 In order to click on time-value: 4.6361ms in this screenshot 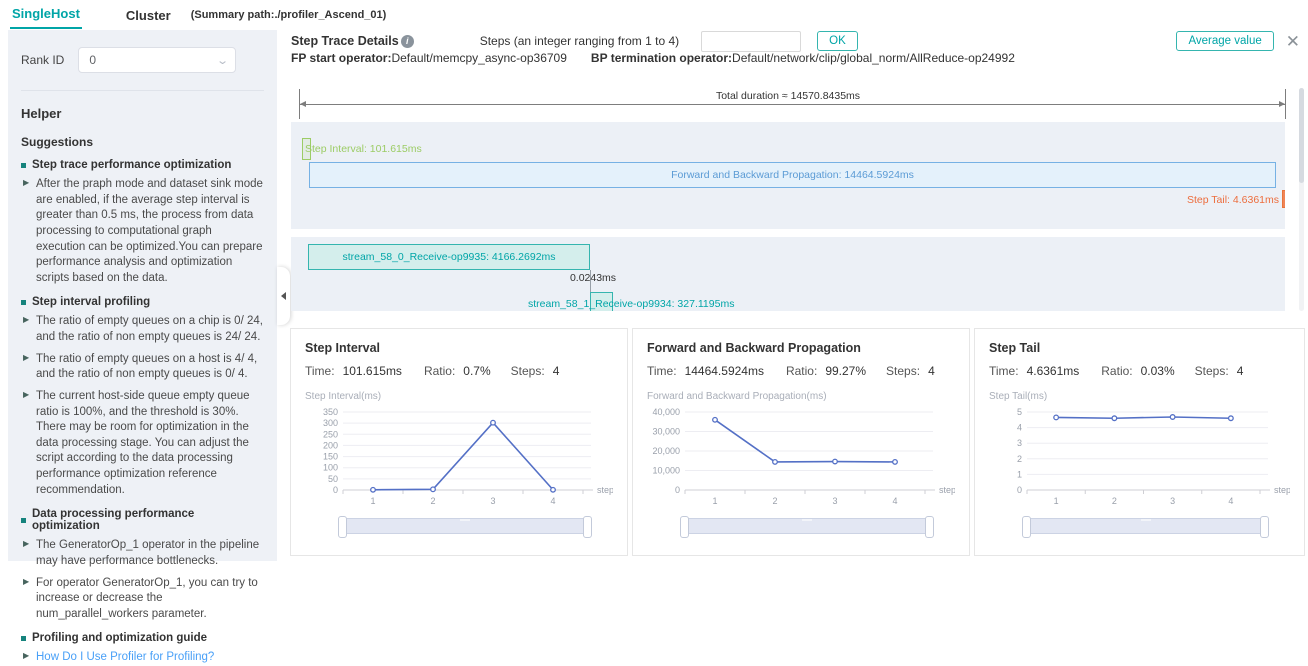, I will do `click(1053, 371)`.